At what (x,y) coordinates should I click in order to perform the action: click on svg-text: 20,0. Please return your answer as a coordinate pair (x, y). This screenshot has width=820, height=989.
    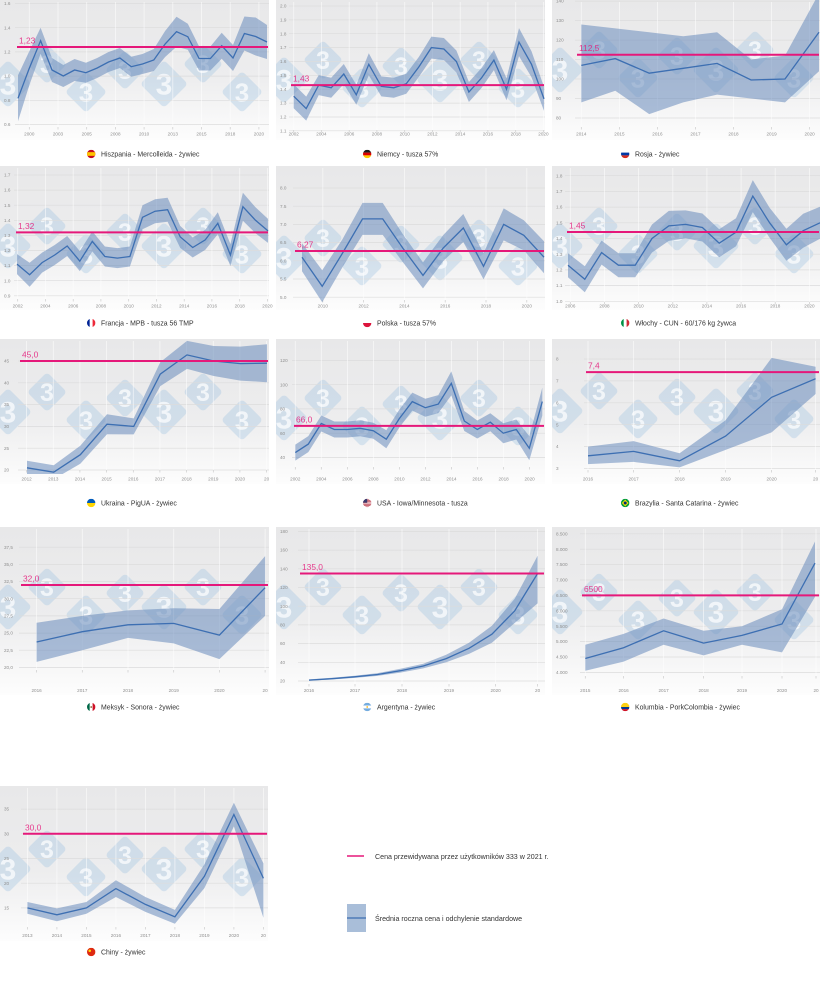
    Looking at the image, I should click on (8, 667).